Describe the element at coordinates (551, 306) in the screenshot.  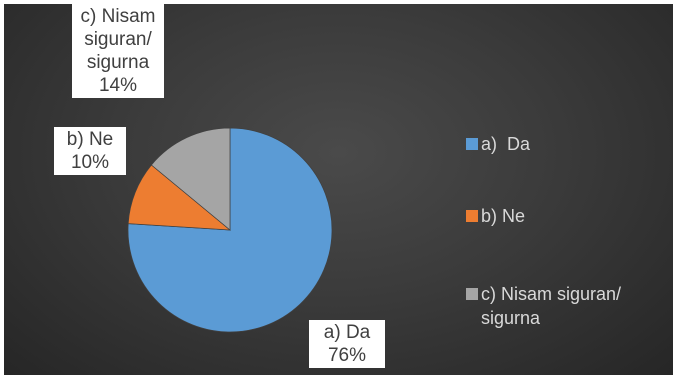
I see `legend-label-c: c) Nisam siguran/ sigurna` at that location.